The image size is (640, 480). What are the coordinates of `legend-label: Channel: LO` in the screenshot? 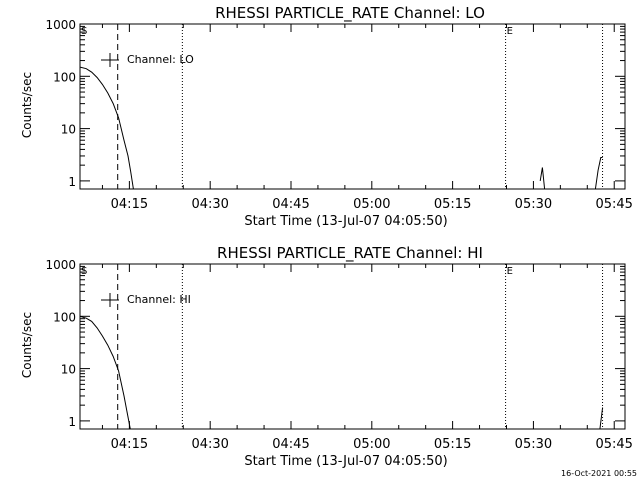 It's located at (160, 59).